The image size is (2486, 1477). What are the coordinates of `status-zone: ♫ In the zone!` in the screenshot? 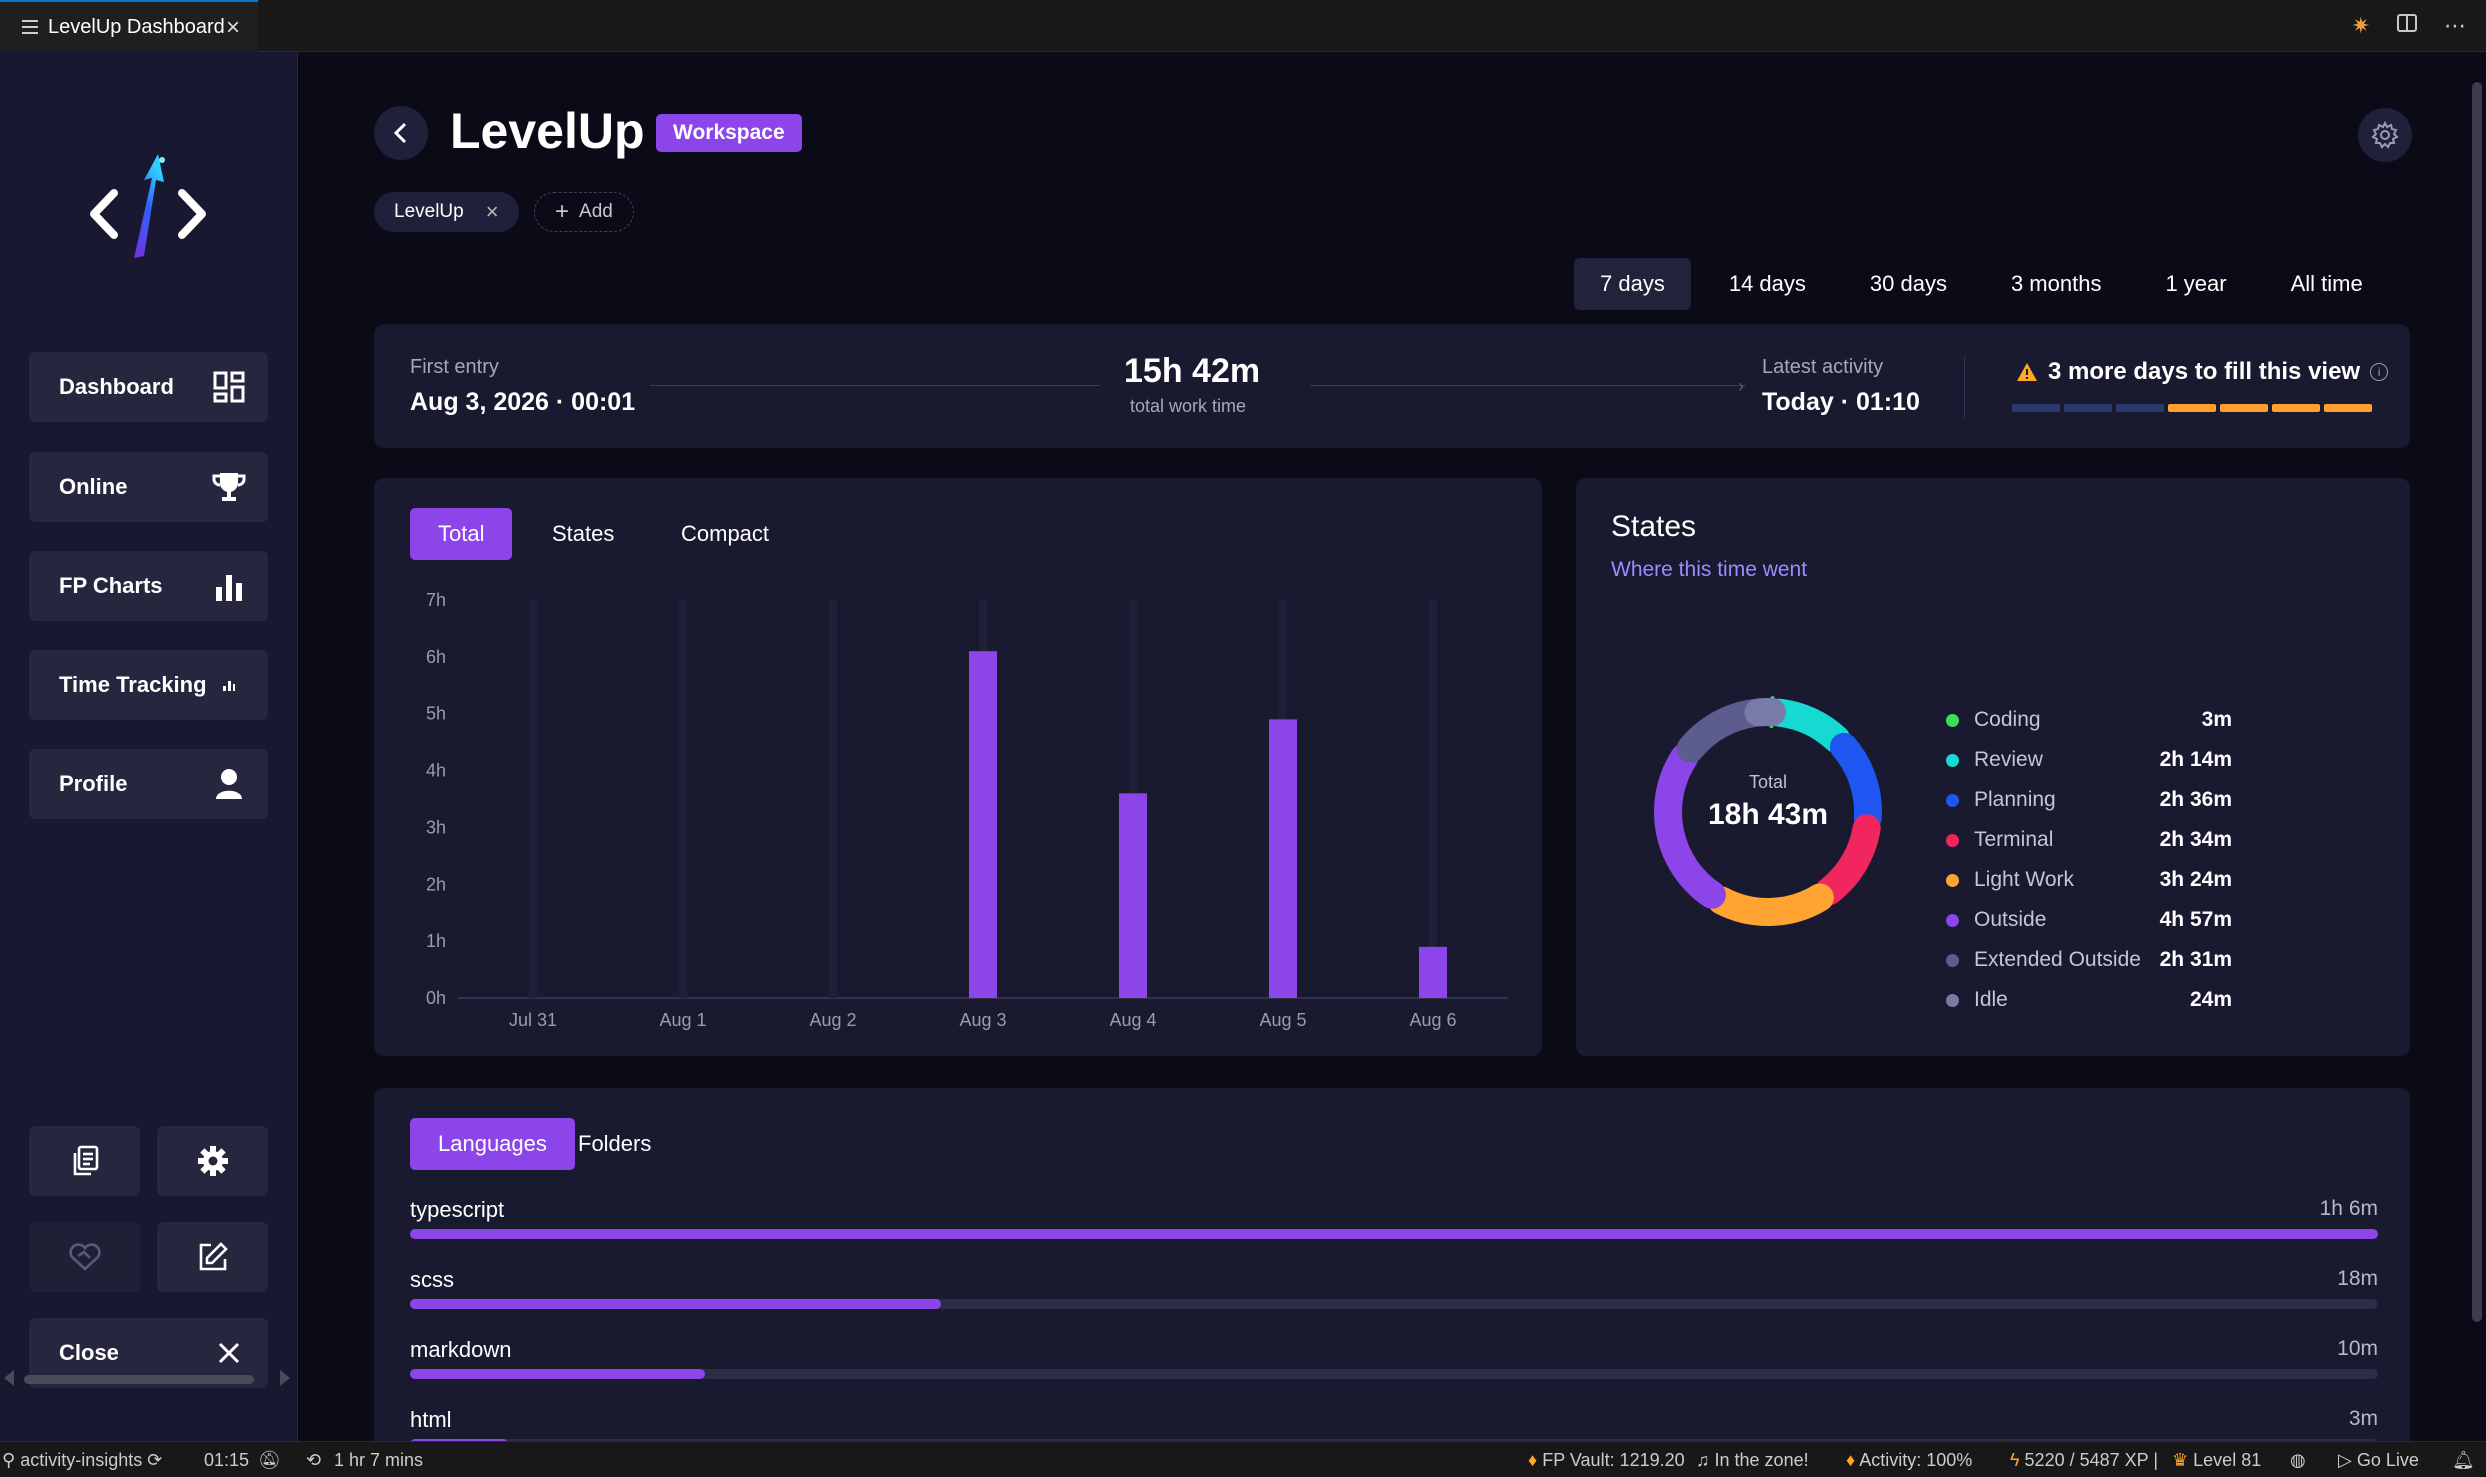 It's located at (1752, 1460).